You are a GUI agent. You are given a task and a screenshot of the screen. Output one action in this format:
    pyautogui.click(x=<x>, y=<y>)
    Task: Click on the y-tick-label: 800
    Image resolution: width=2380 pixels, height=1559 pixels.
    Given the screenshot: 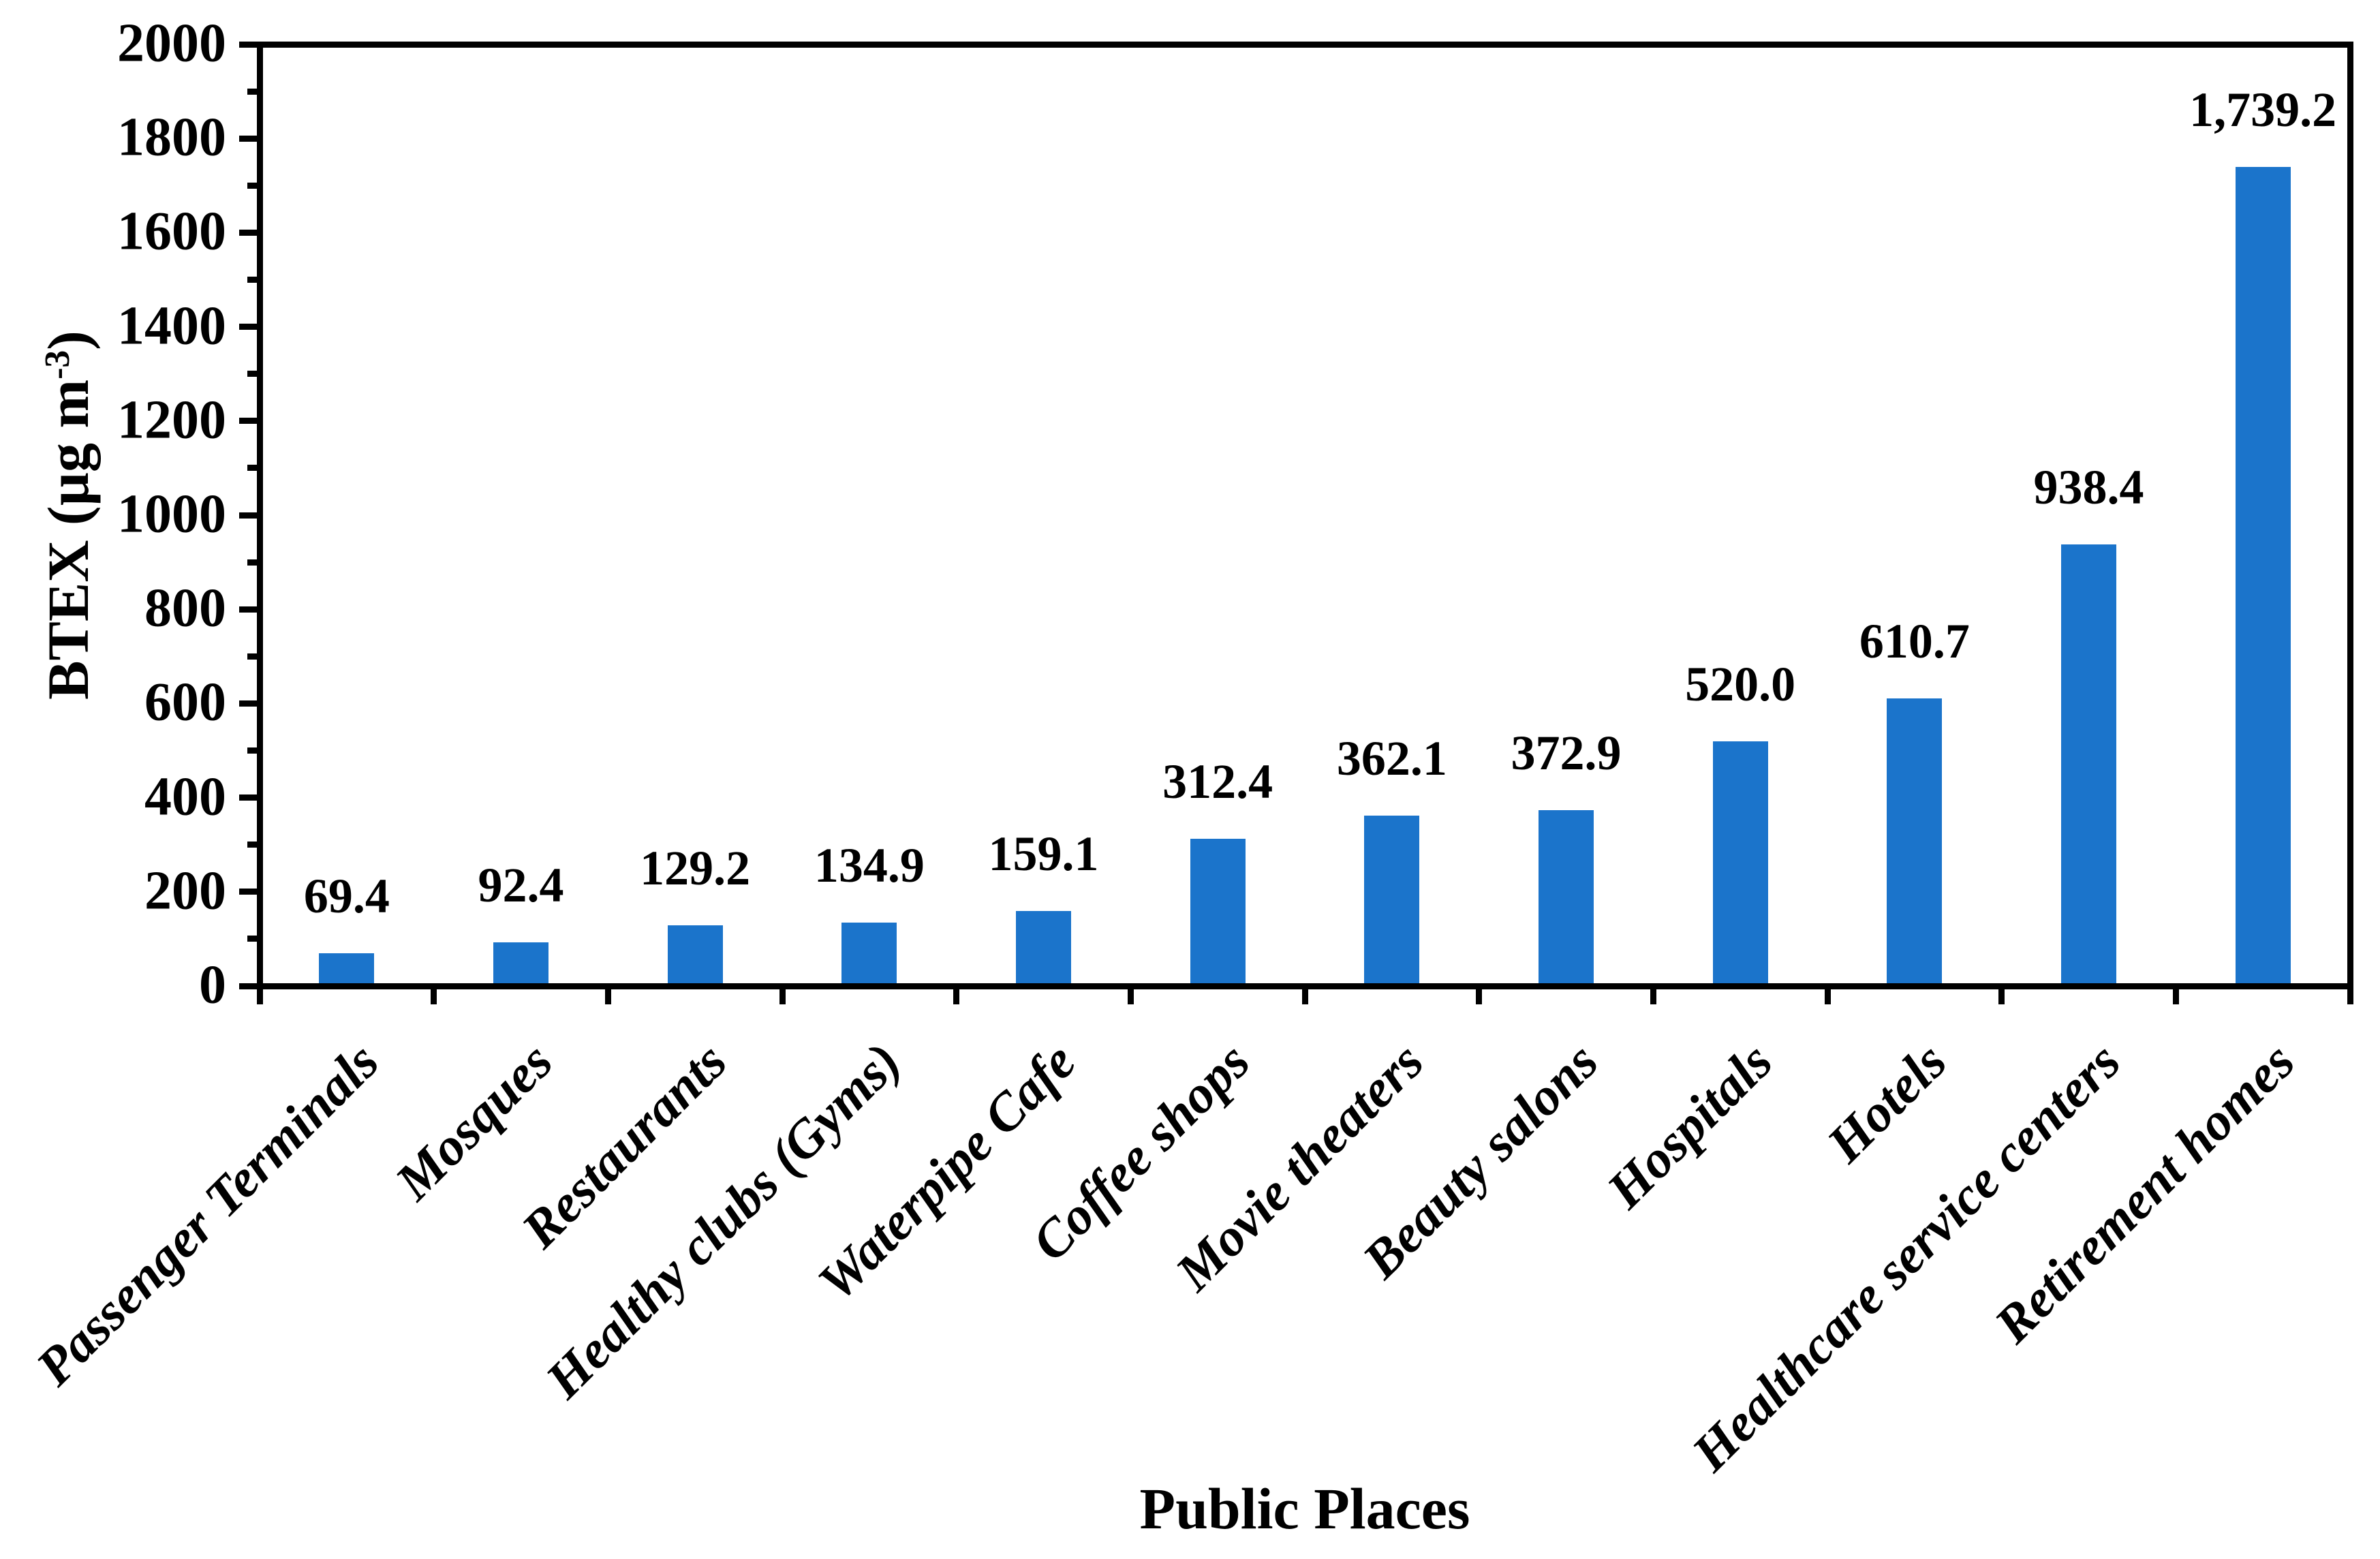 What is the action you would take?
    pyautogui.click(x=185, y=608)
    